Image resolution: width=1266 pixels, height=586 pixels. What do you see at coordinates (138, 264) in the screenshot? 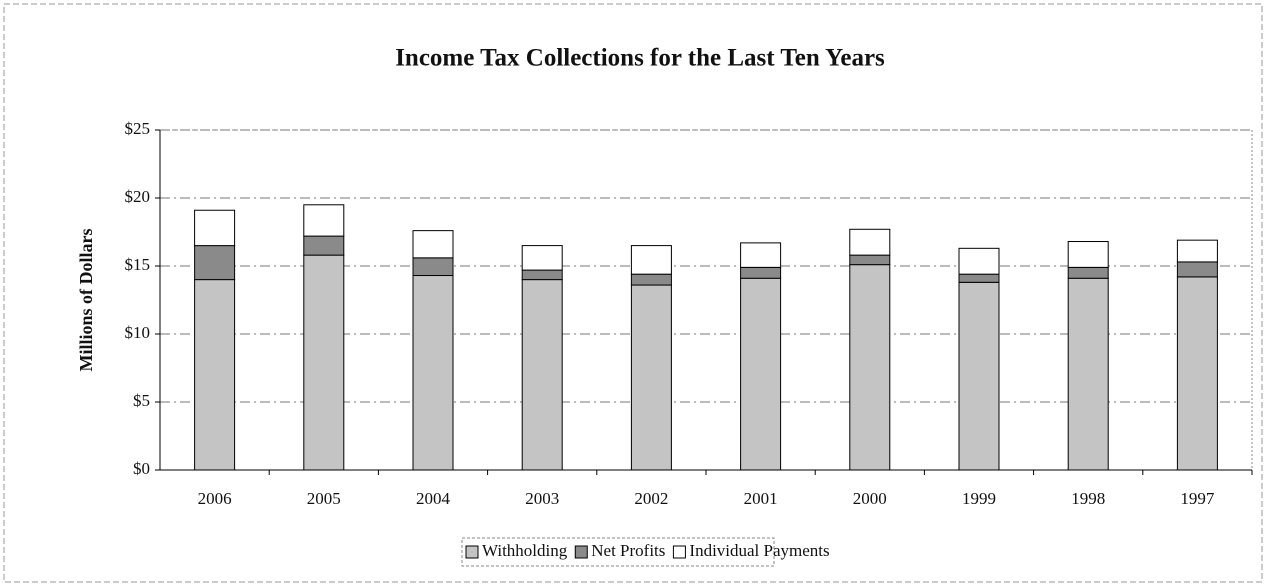
I see `y-tick-label: $15` at bounding box center [138, 264].